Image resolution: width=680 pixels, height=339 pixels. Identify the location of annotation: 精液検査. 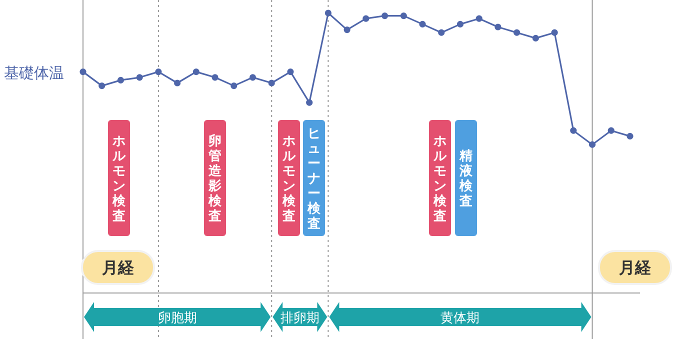
(466, 179).